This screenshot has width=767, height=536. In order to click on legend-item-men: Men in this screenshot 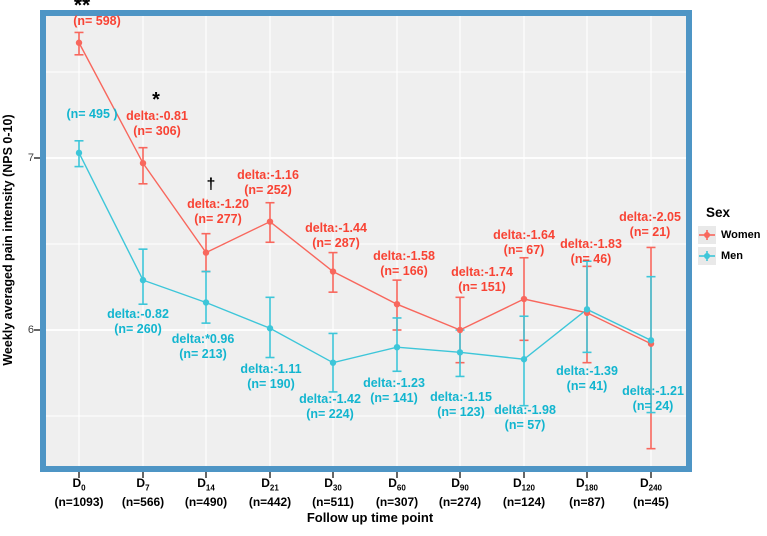, I will do `click(729, 256)`.